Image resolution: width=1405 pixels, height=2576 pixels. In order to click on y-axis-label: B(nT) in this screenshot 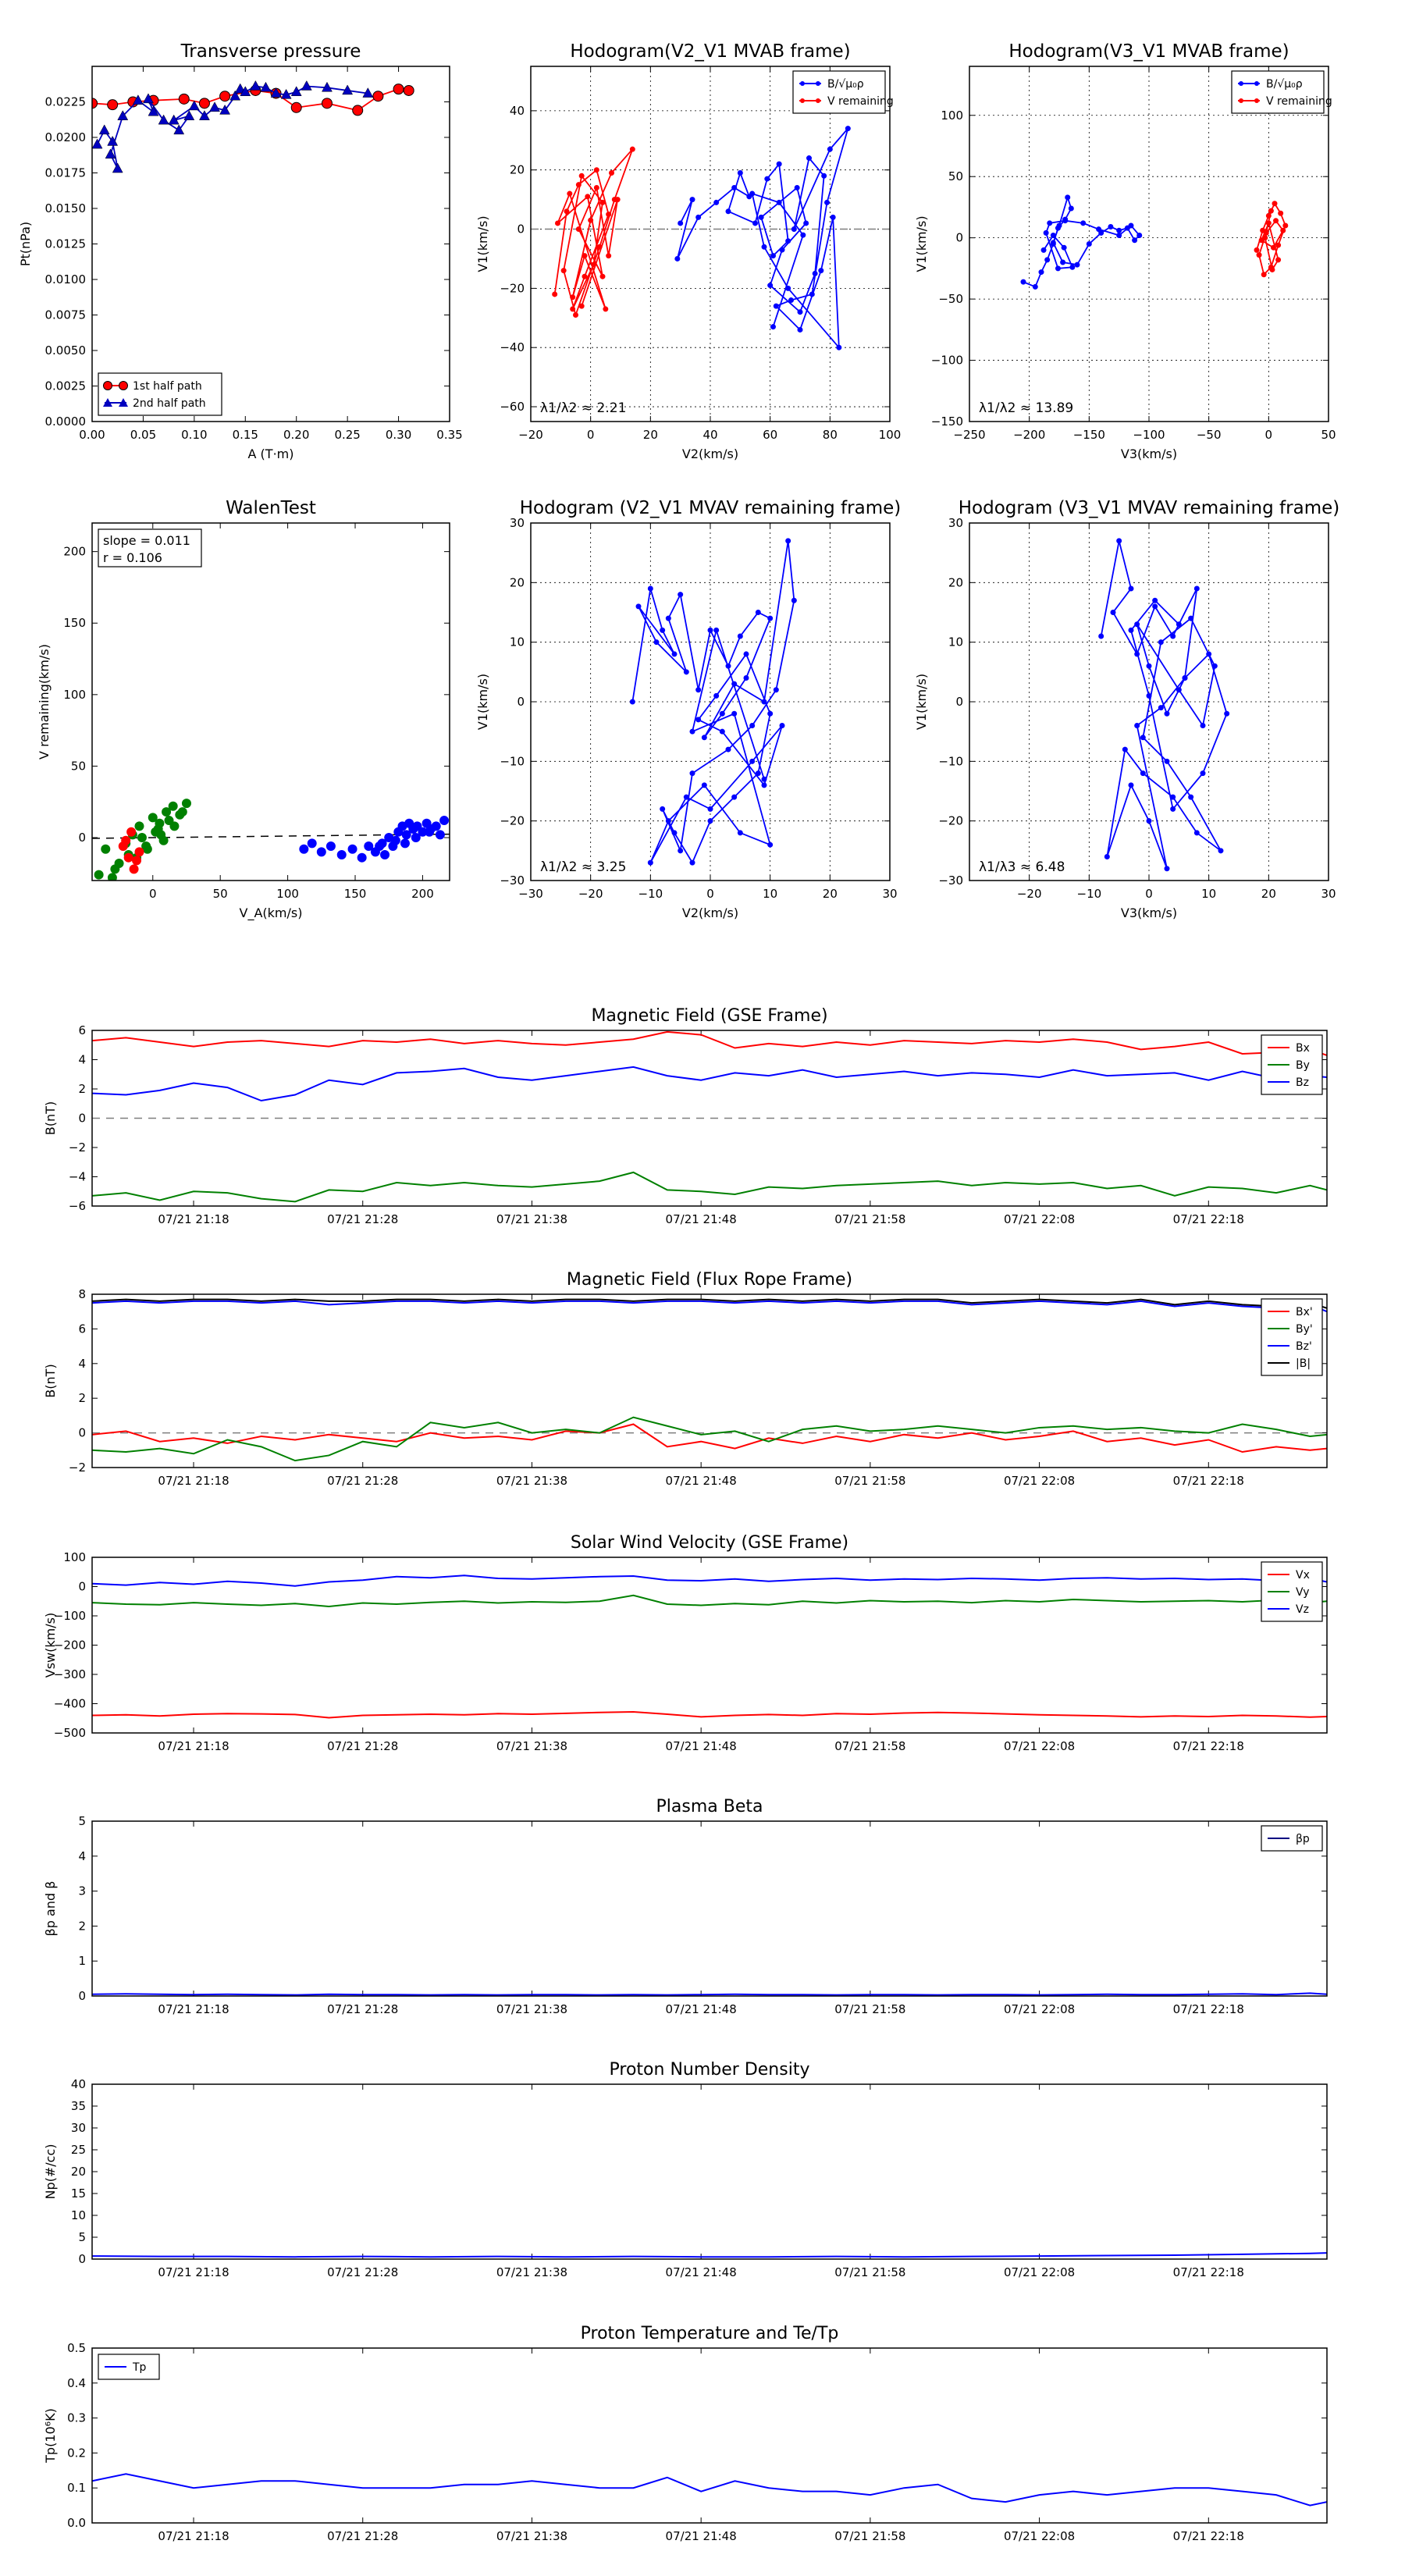, I will do `click(51, 1118)`.